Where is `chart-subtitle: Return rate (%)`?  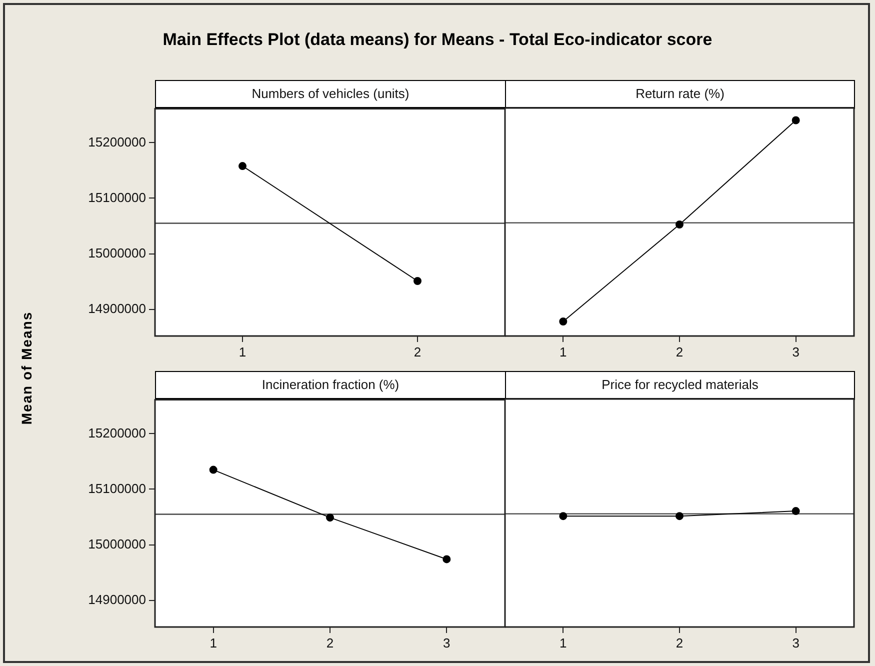
chart-subtitle: Return rate (%) is located at coordinates (680, 94).